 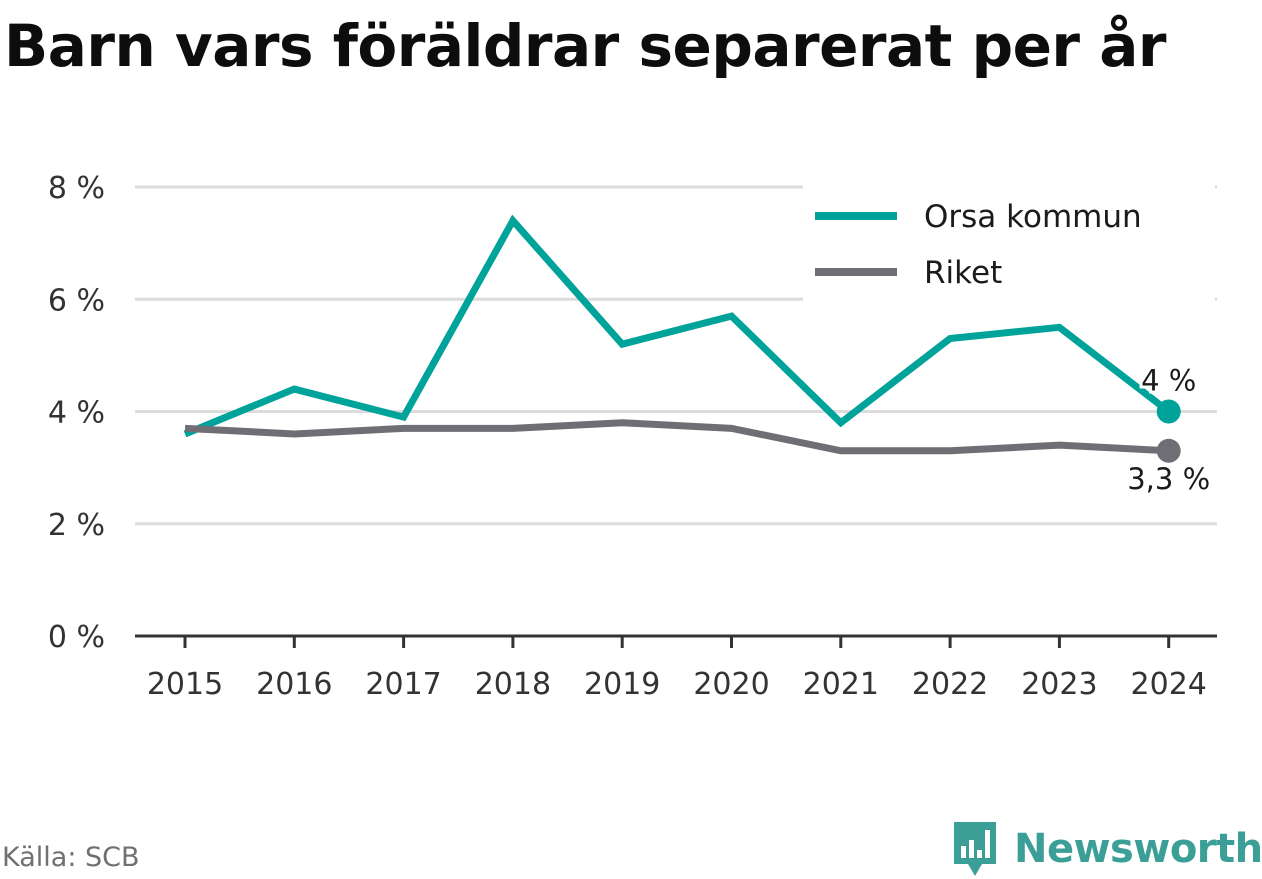 I want to click on y-tick-label: 4 %, so click(x=76, y=413).